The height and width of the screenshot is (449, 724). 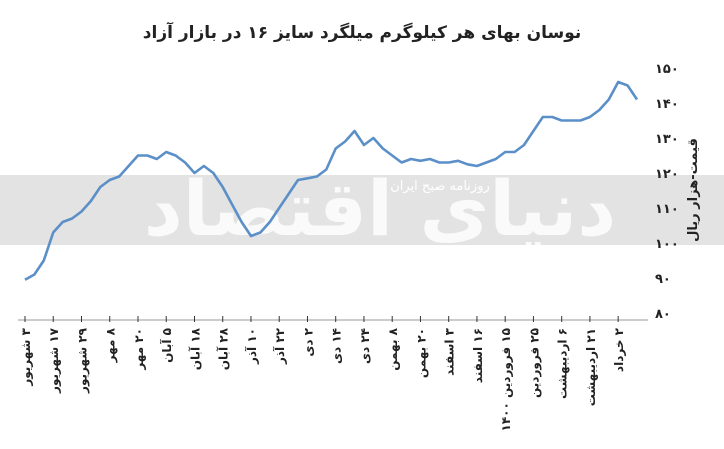 I want to click on x-tick-label: ۱۵ فروردین ۱۴۰۰, so click(x=506, y=379).